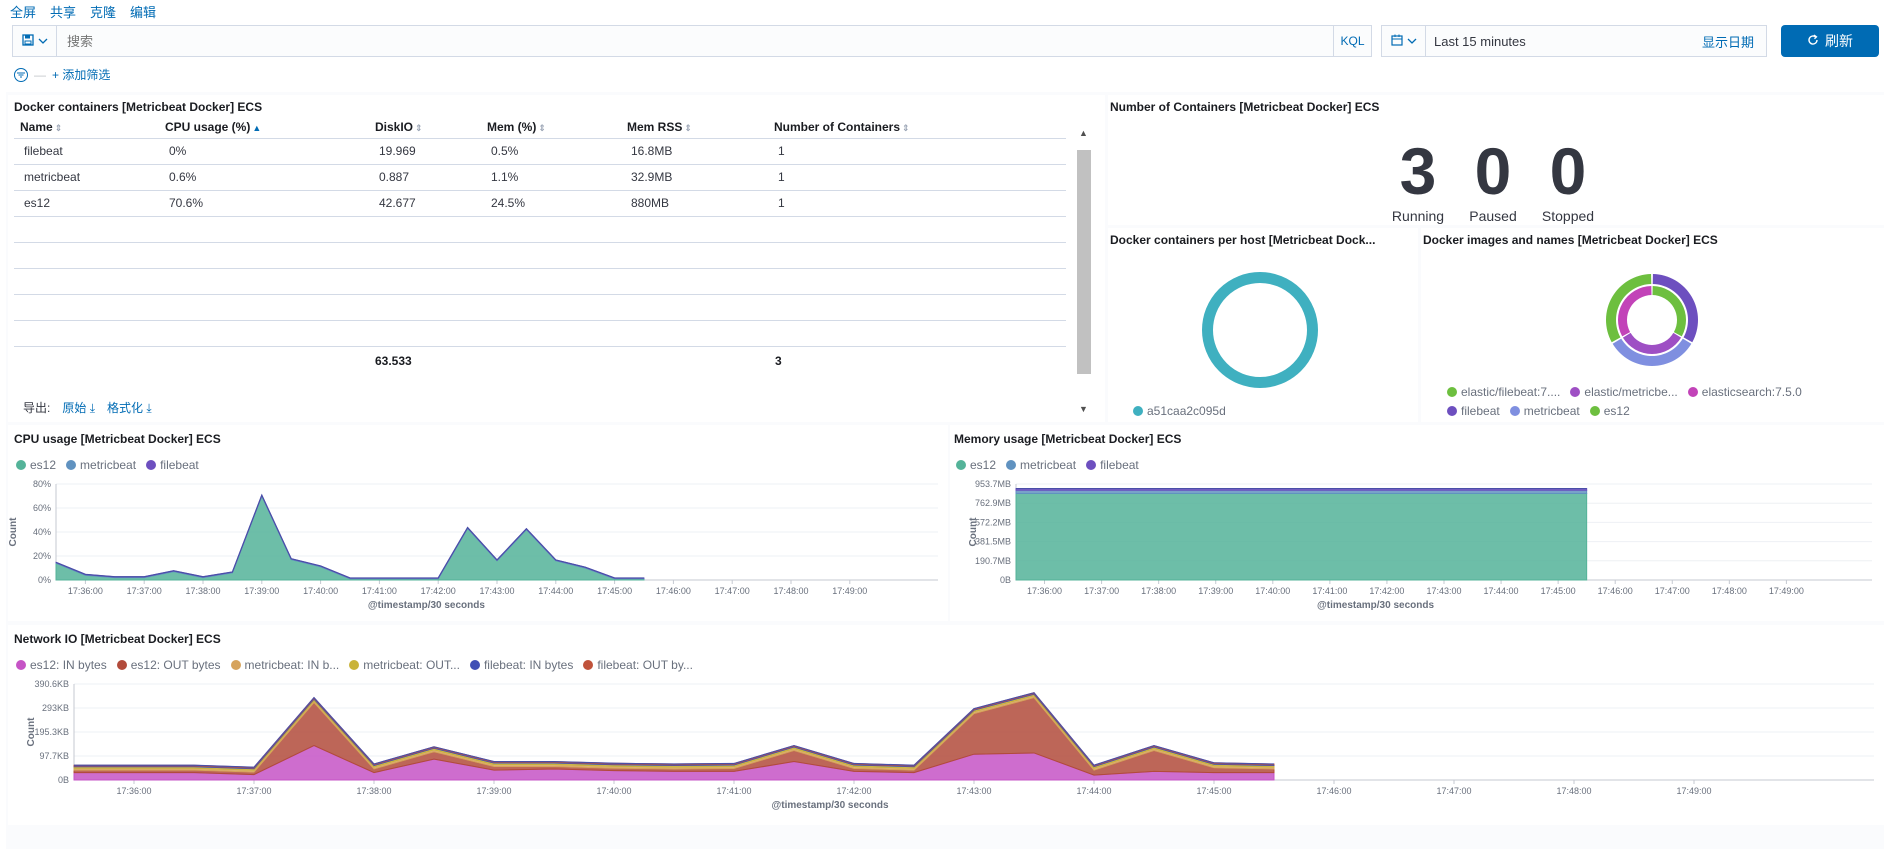  I want to click on x-tick-label: 17:48:00, so click(790, 591).